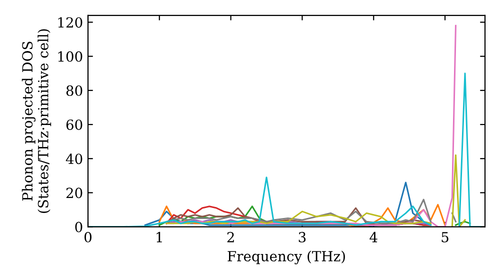 This screenshot has width=500, height=280. What do you see at coordinates (445, 237) in the screenshot?
I see `x-tick-label: 5` at bounding box center [445, 237].